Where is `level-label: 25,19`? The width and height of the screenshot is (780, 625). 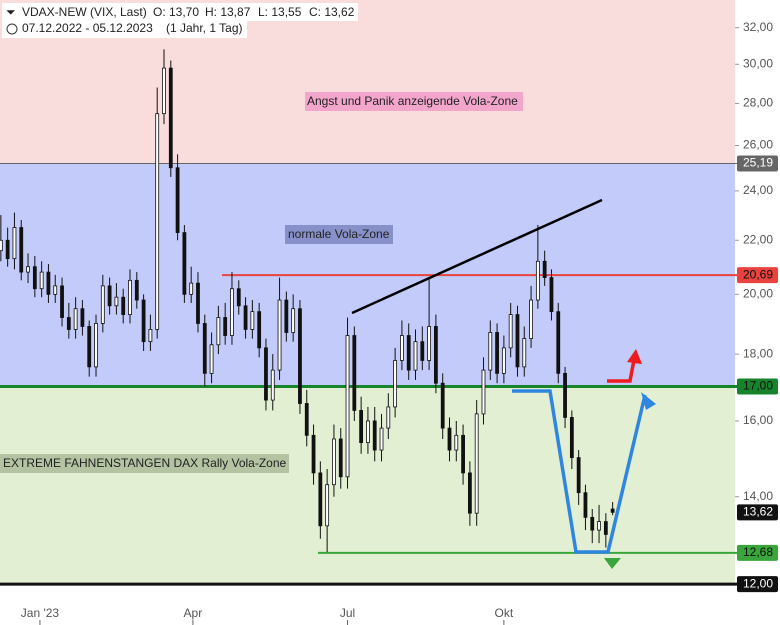
level-label: 25,19 is located at coordinates (758, 163).